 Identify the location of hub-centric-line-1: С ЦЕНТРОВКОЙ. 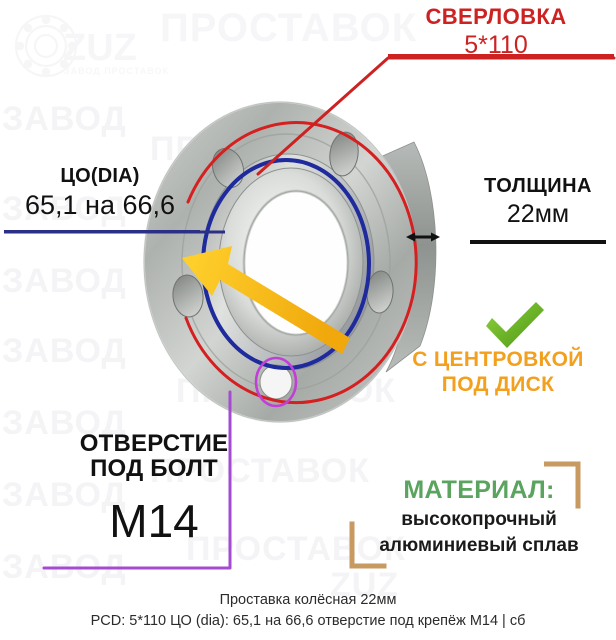
(498, 359).